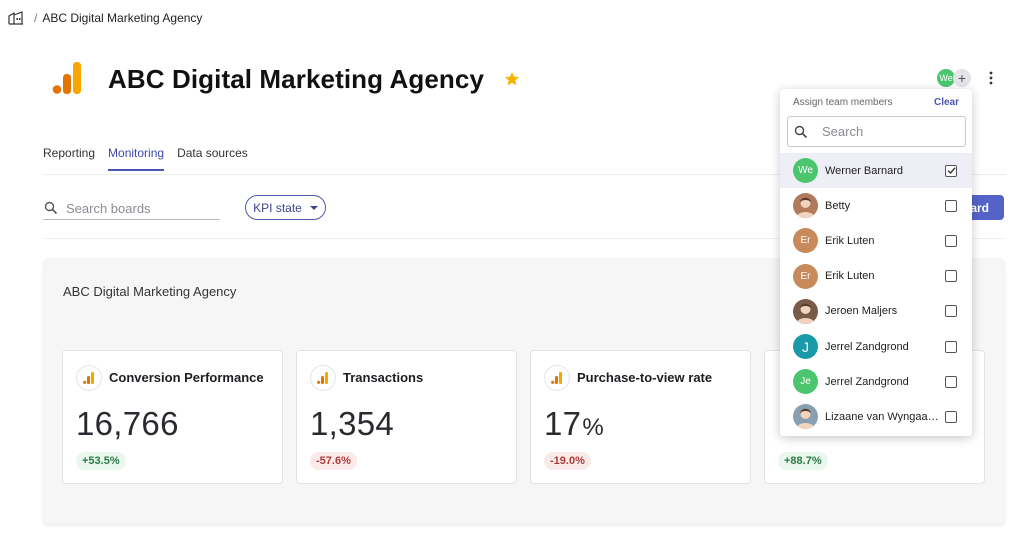 The height and width of the screenshot is (542, 1024). I want to click on member-name: Betty, so click(838, 205).